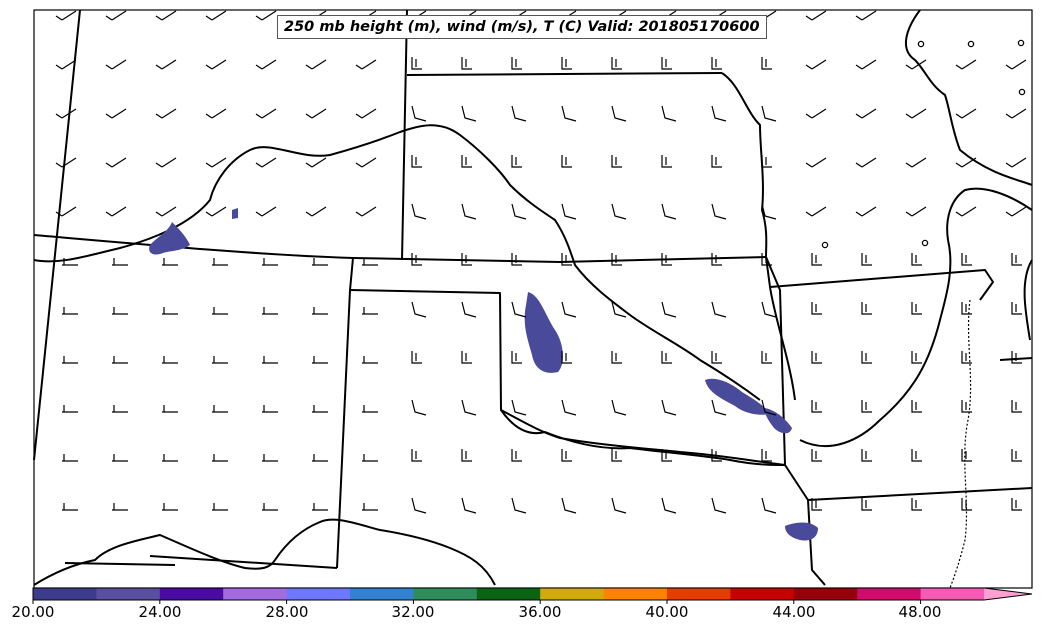  I want to click on texas-west-boundary, so click(120, 564).